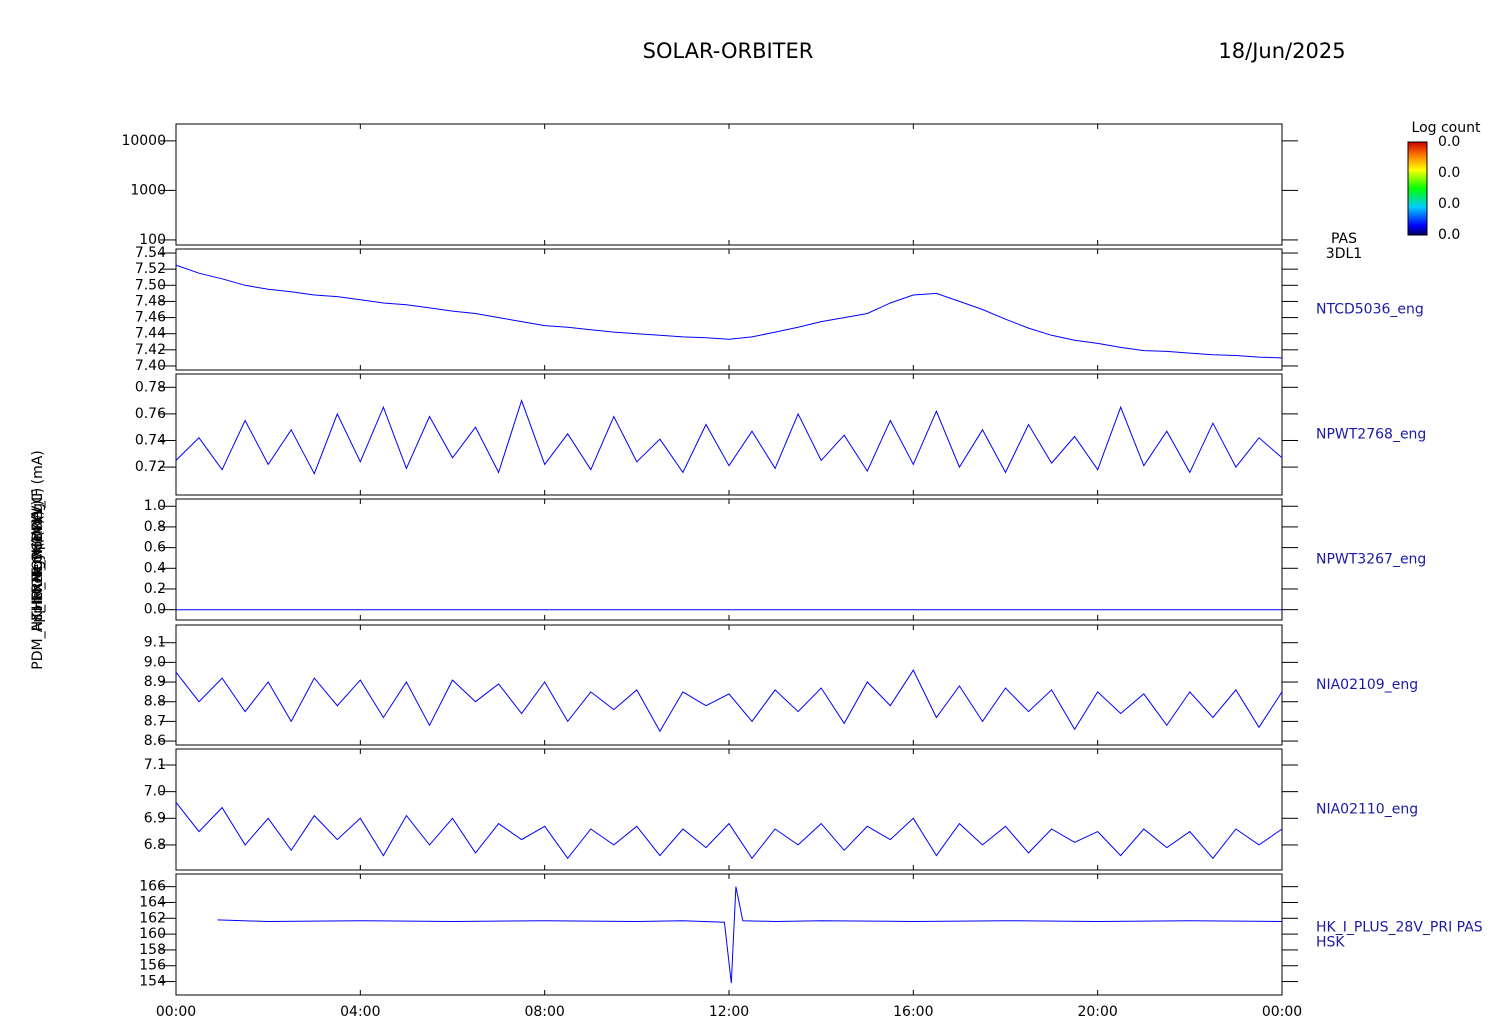 This screenshot has width=1512, height=1020. I want to click on panel-label: NPWT2768_eng, so click(1371, 435).